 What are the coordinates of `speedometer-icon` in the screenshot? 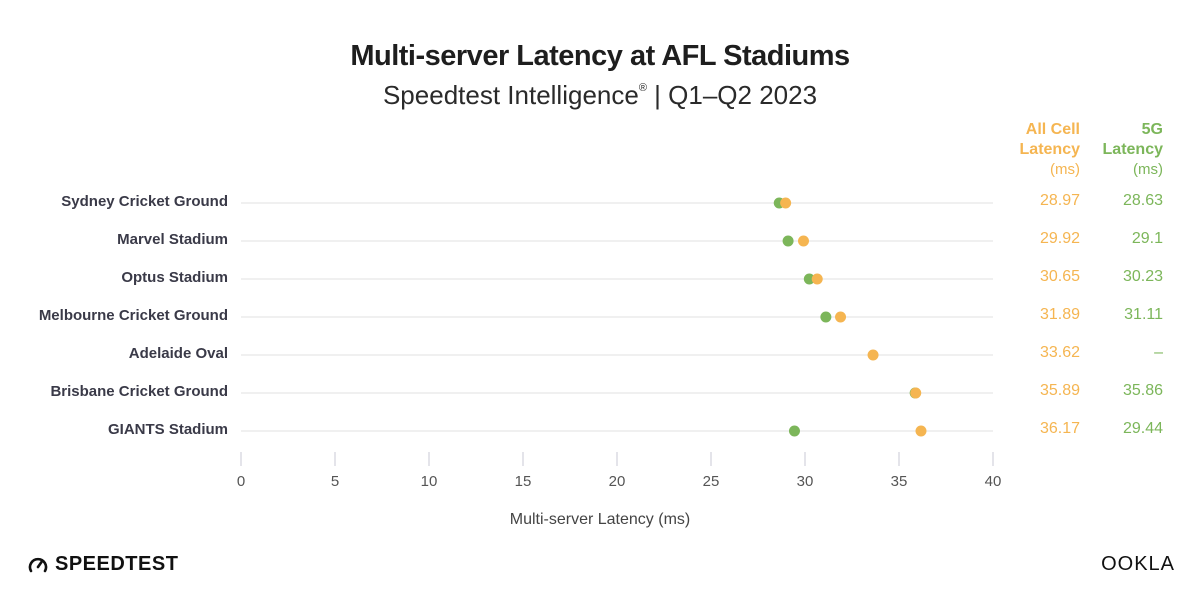 It's located at (38, 564).